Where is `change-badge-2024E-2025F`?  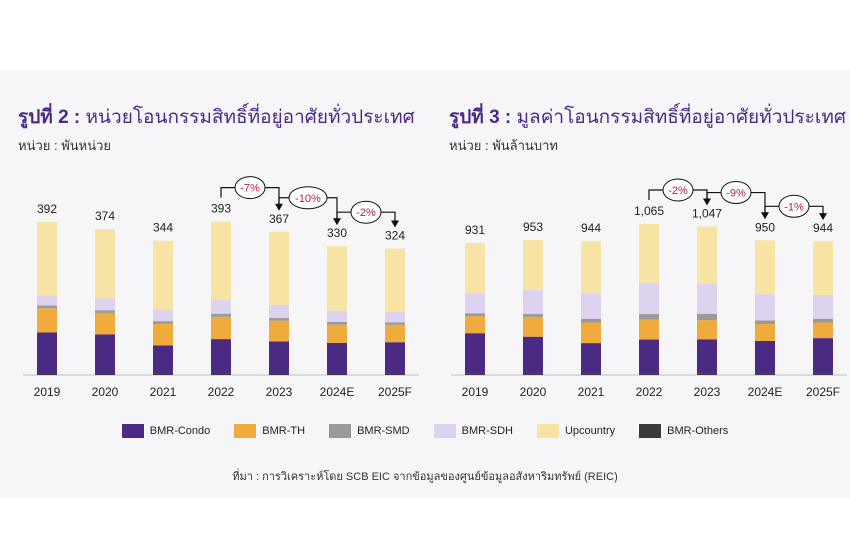
change-badge-2024E-2025F is located at coordinates (366, 212).